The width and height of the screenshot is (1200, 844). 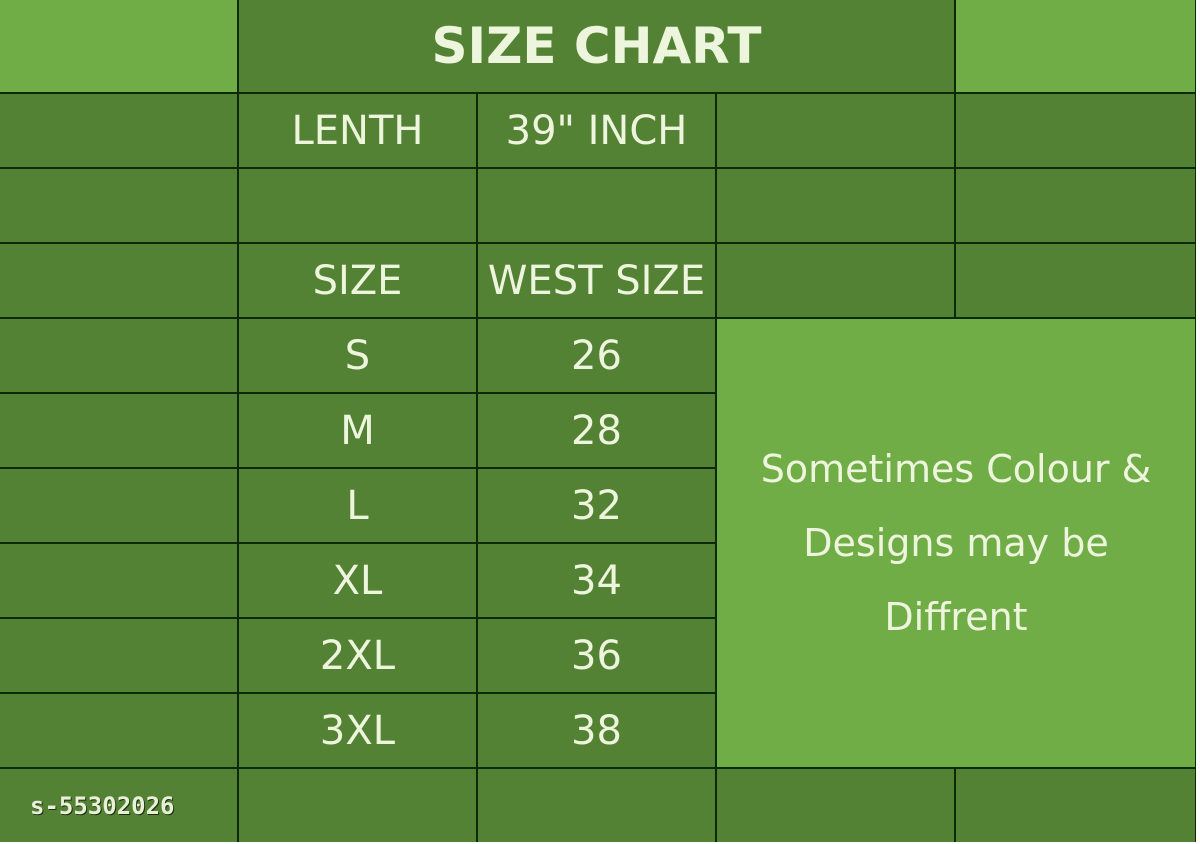 What do you see at coordinates (596, 355) in the screenshot?
I see `waist-cell: 26` at bounding box center [596, 355].